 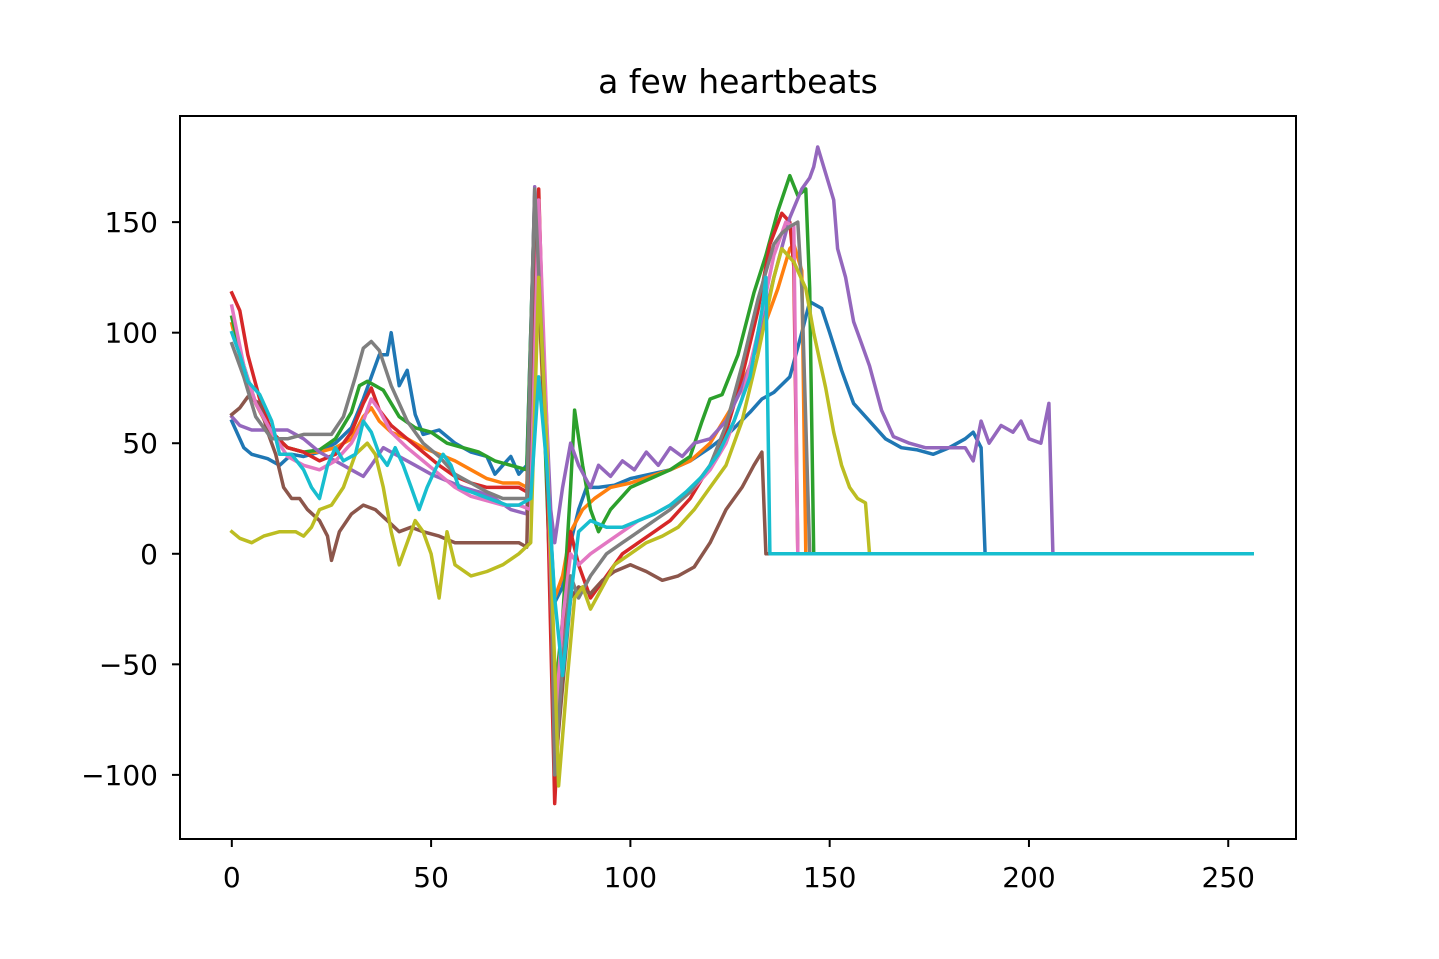 I want to click on x-tick-label: 0, so click(x=232, y=877).